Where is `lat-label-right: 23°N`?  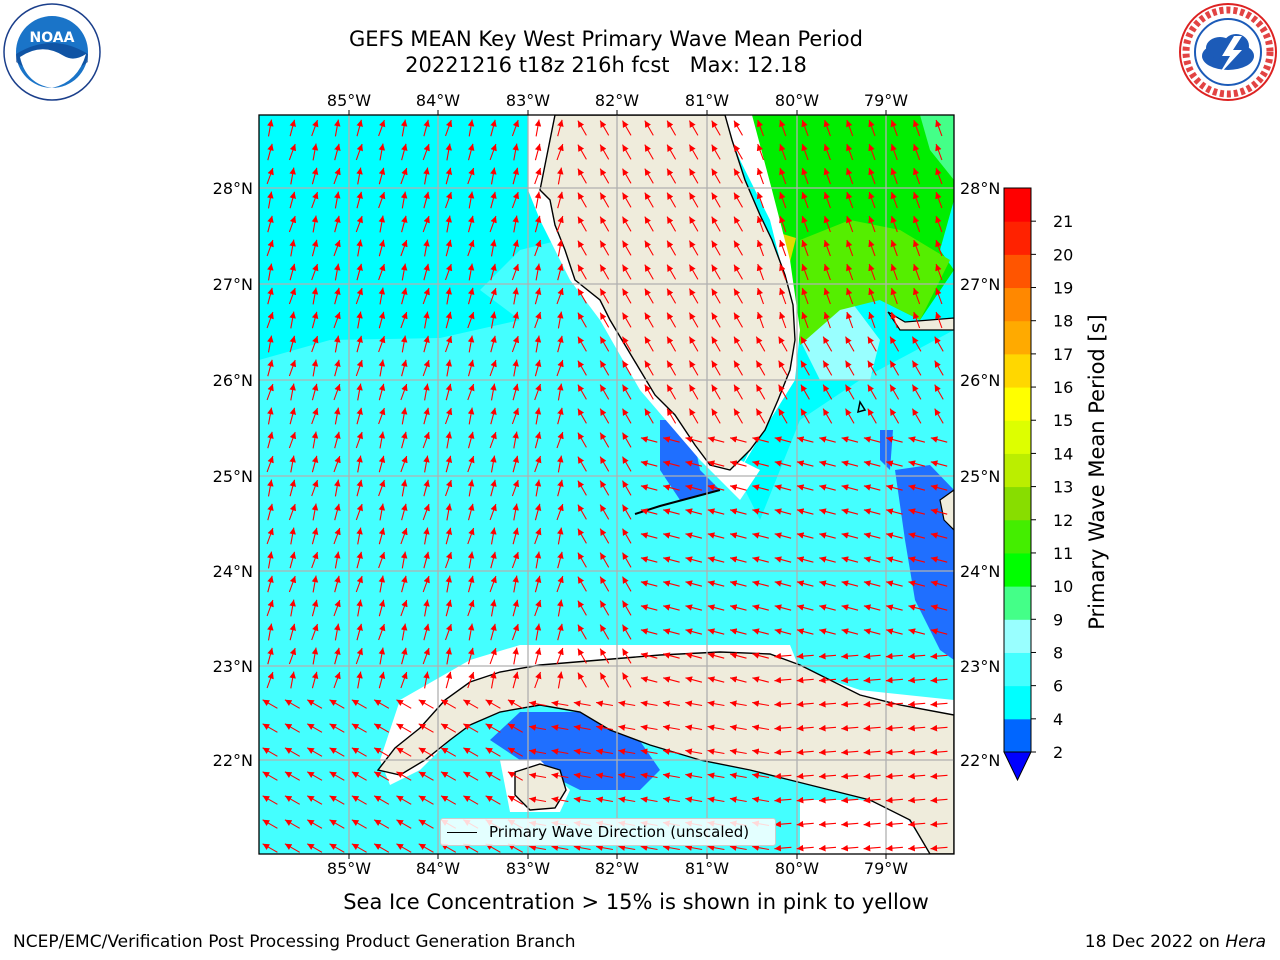 lat-label-right: 23°N is located at coordinates (980, 666).